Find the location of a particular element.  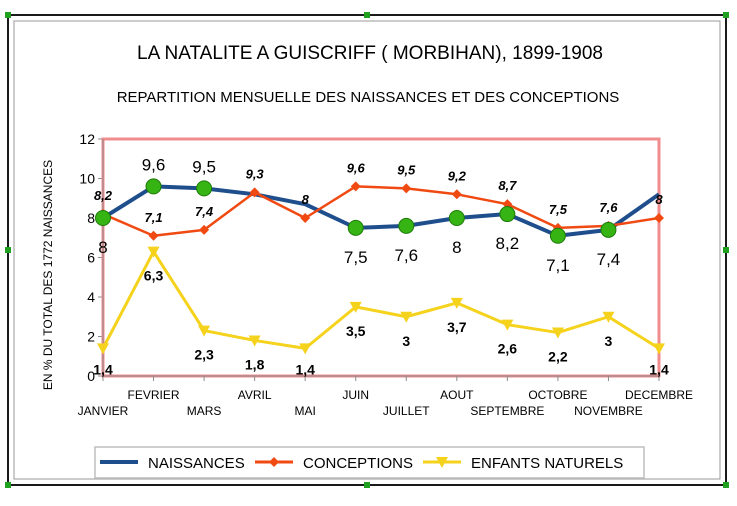

legend-label: ENFANTS NATURELS is located at coordinates (547, 463).